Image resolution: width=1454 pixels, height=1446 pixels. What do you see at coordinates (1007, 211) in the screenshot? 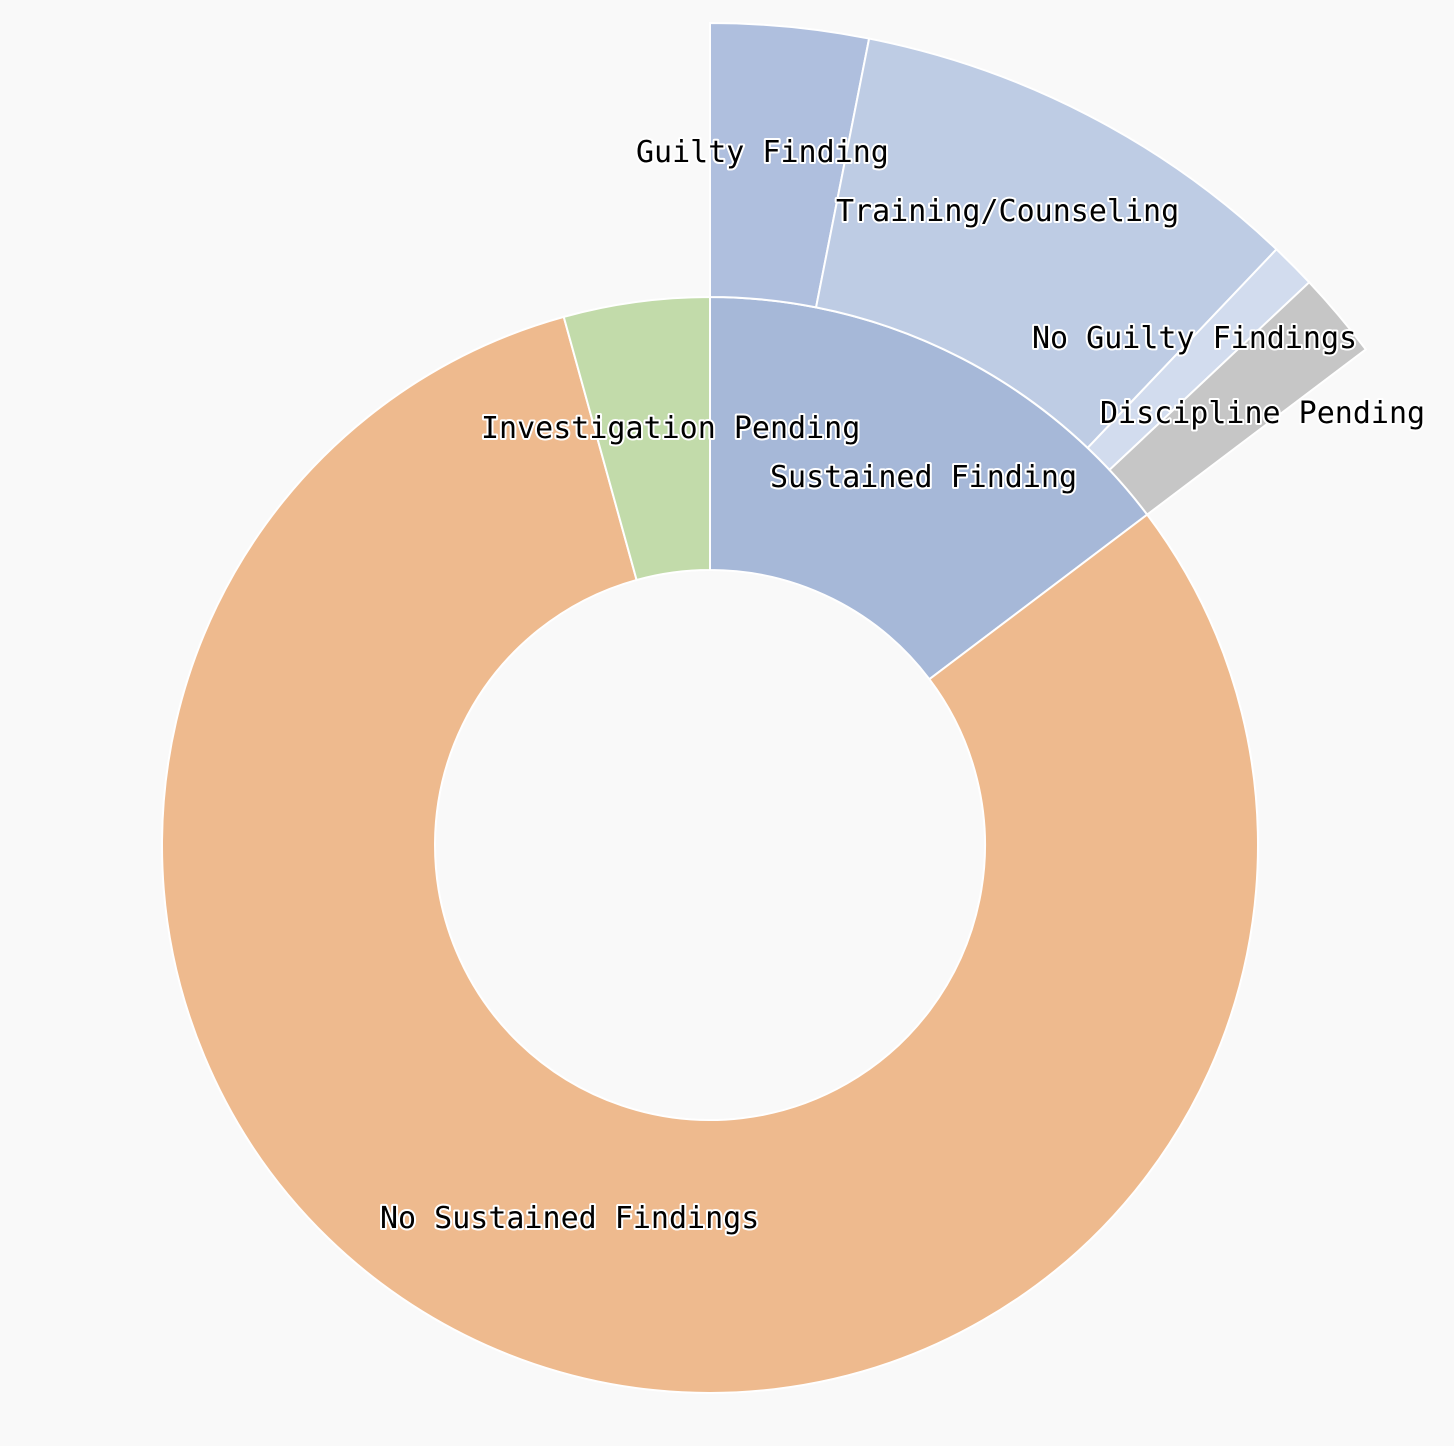
I see `label-training-counseling: Training/Counseling` at bounding box center [1007, 211].